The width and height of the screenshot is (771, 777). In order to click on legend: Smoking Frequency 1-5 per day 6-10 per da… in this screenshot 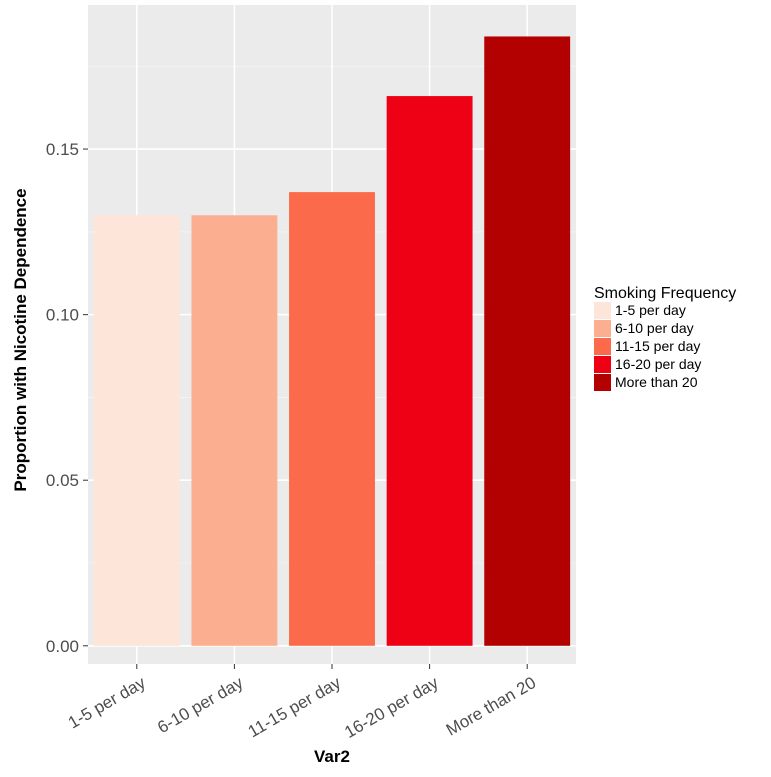, I will do `click(665, 338)`.